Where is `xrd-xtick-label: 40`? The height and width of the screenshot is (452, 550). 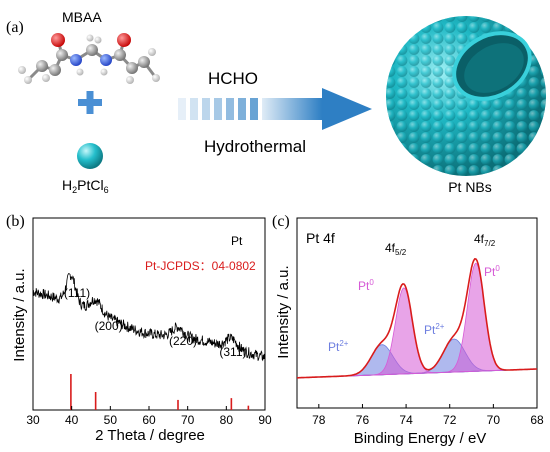 xrd-xtick-label: 40 is located at coordinates (72, 420).